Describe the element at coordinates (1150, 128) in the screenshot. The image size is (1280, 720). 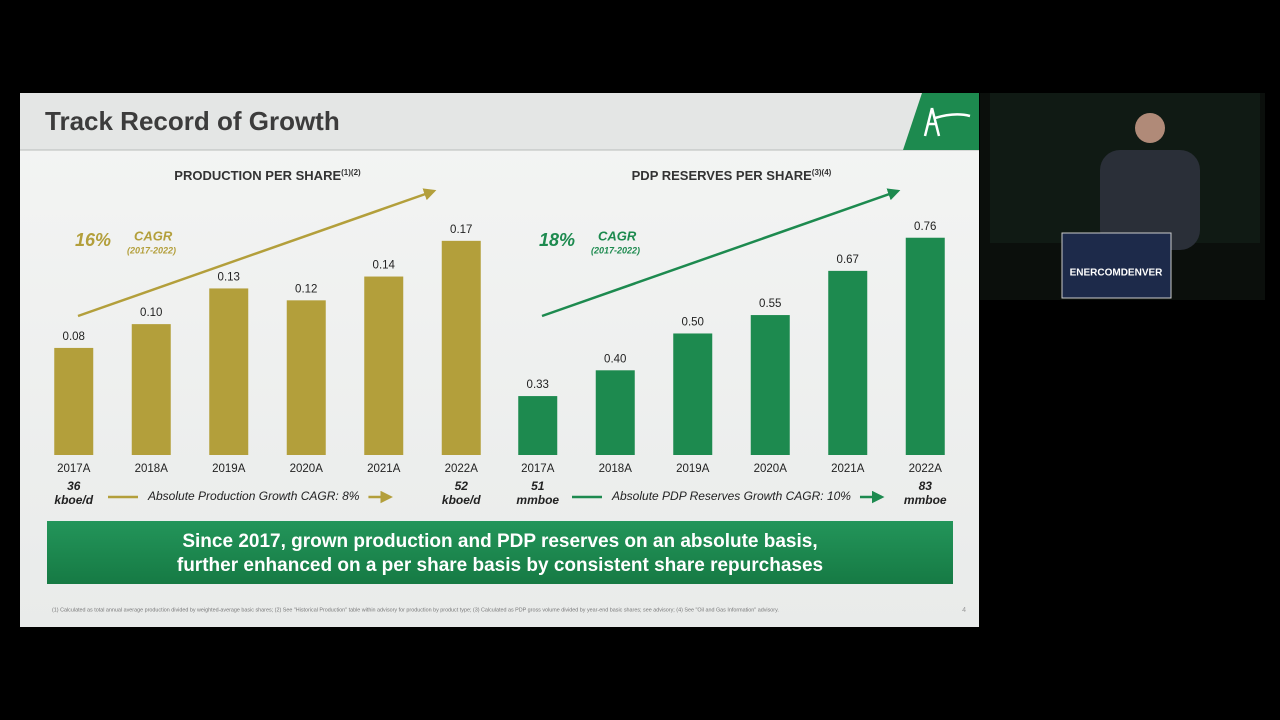
I see `speaker-head` at that location.